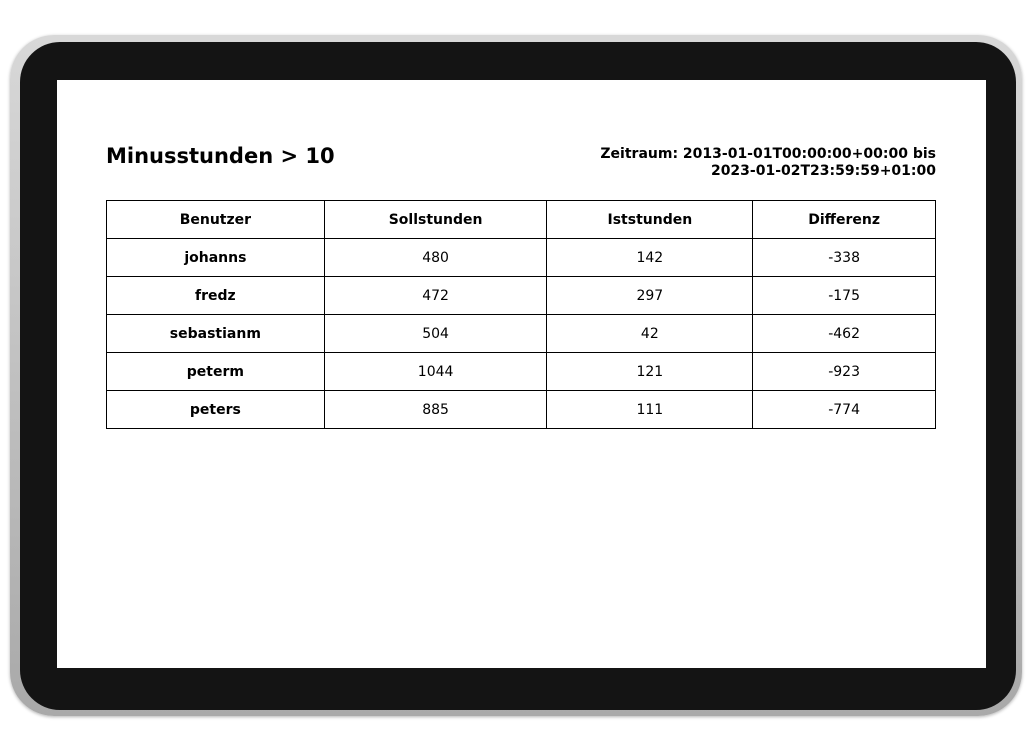 Image resolution: width=1030 pixels, height=731 pixels. Describe the element at coordinates (435, 409) in the screenshot. I see `soll-cell: 885` at that location.